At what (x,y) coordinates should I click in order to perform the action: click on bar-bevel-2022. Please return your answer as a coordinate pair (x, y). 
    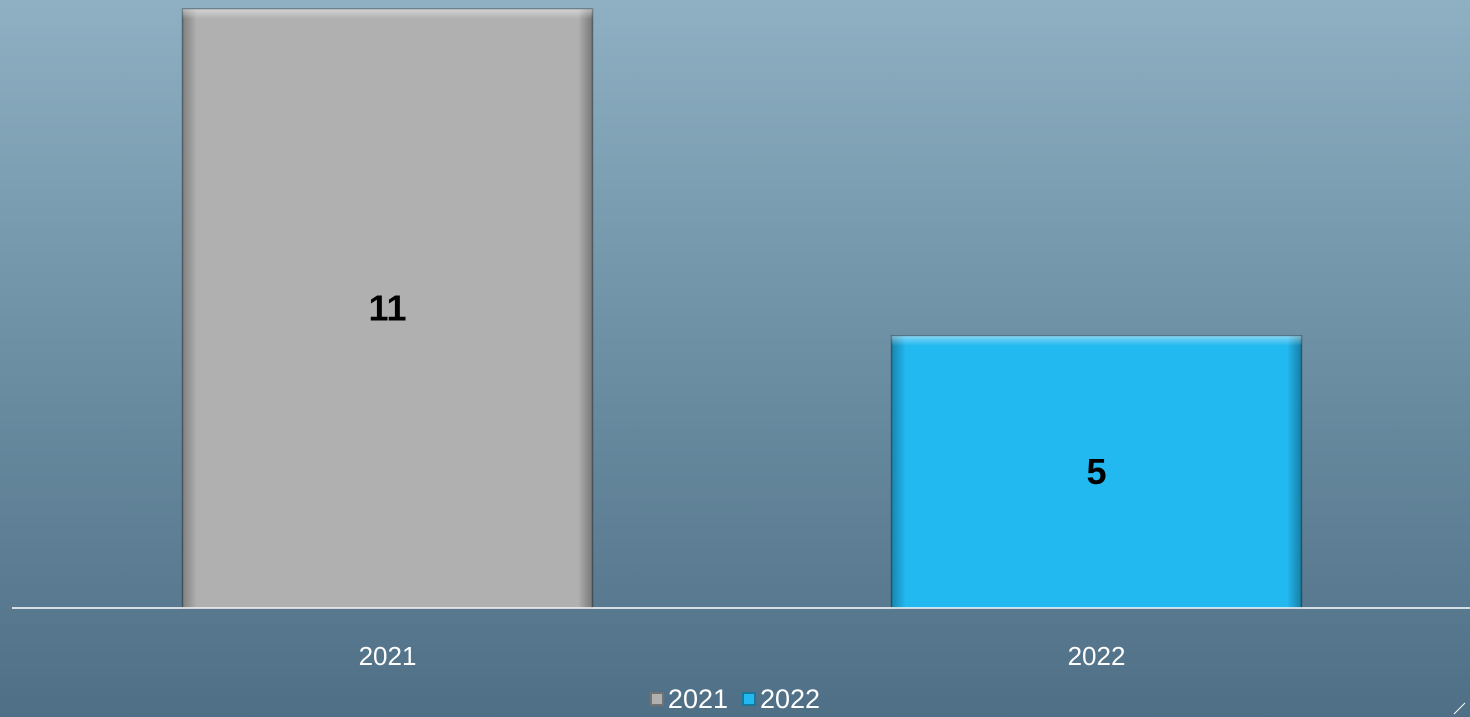
    Looking at the image, I should click on (1096, 471).